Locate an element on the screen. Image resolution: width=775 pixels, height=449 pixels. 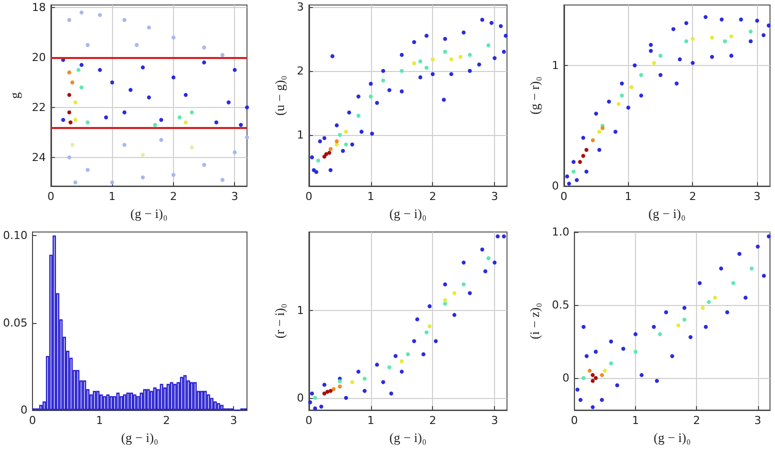
y-tick-label: 1.0 is located at coordinates (561, 232).